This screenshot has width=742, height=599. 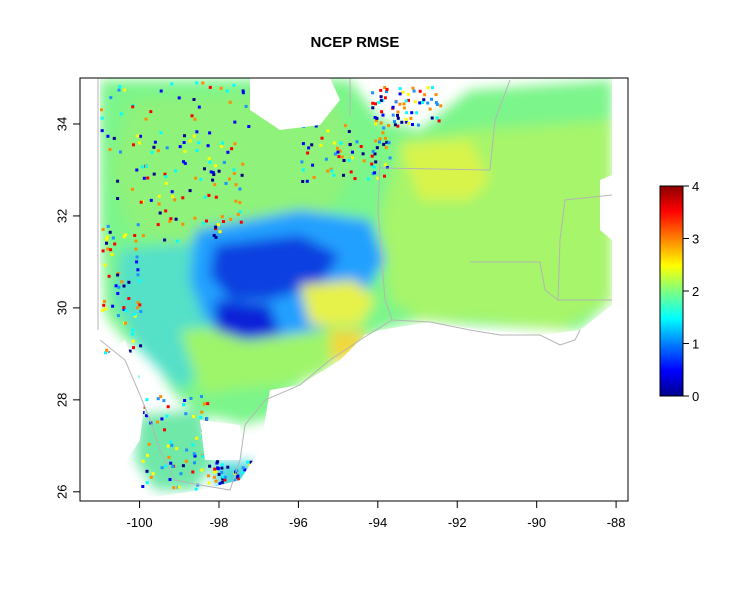 What do you see at coordinates (616, 522) in the screenshot?
I see `x-tick-label: -88` at bounding box center [616, 522].